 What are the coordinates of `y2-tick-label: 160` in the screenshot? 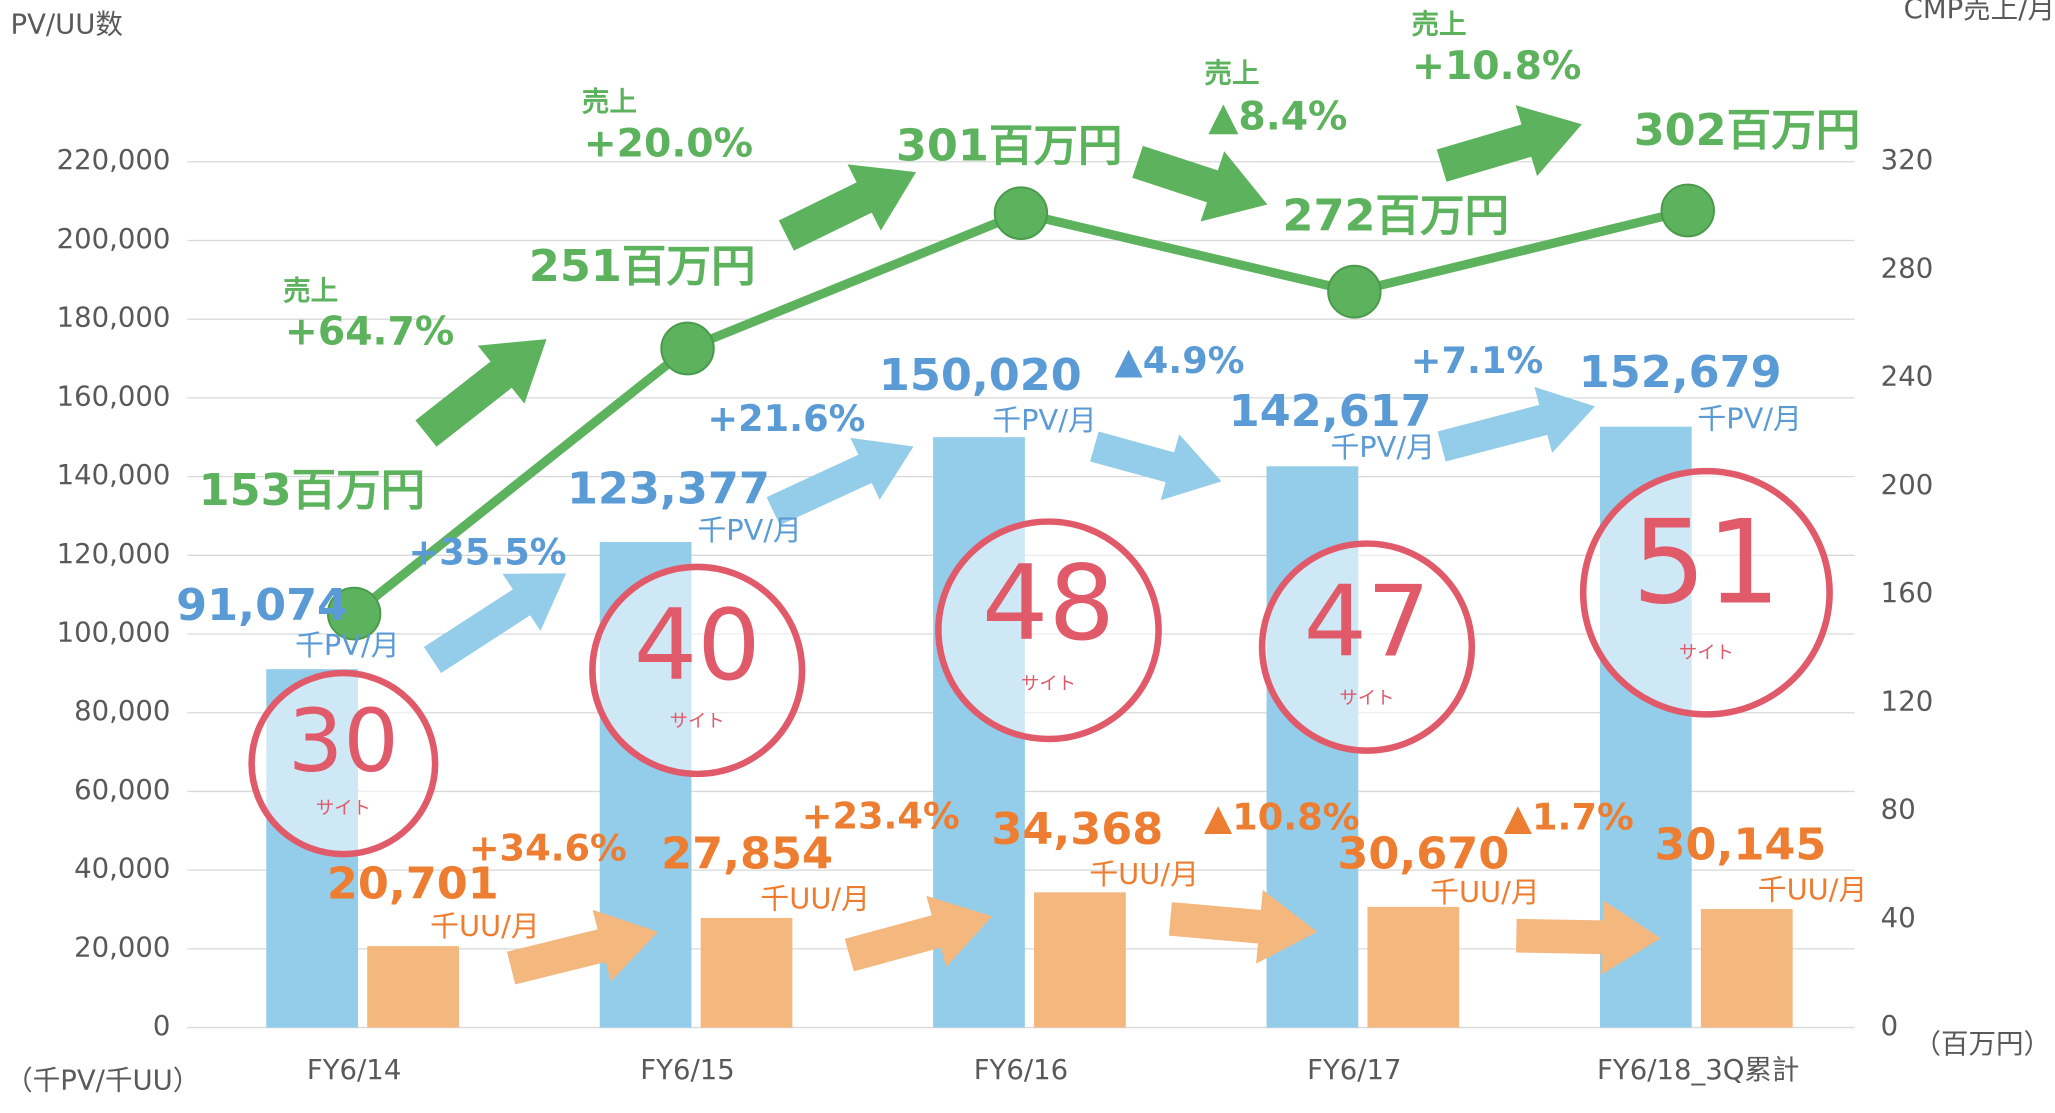 It's located at (1907, 593).